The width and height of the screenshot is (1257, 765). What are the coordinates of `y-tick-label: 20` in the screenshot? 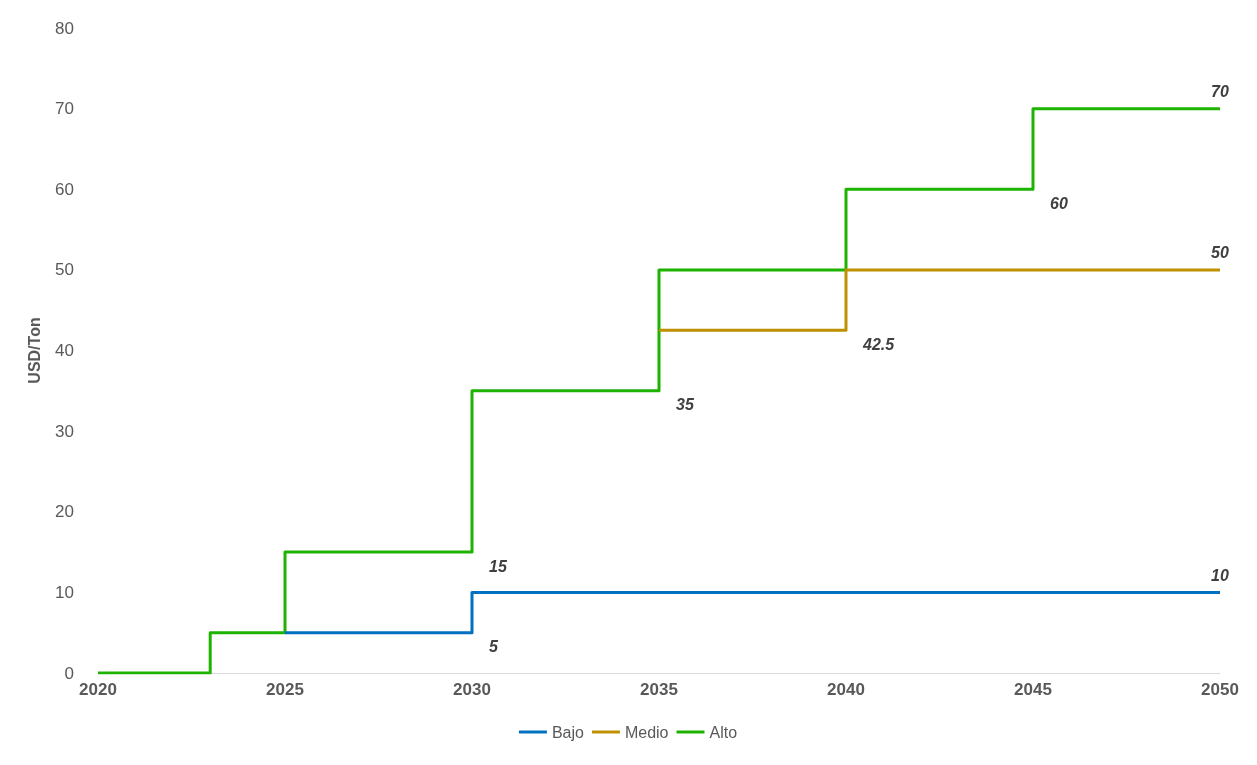 It's located at (64, 512).